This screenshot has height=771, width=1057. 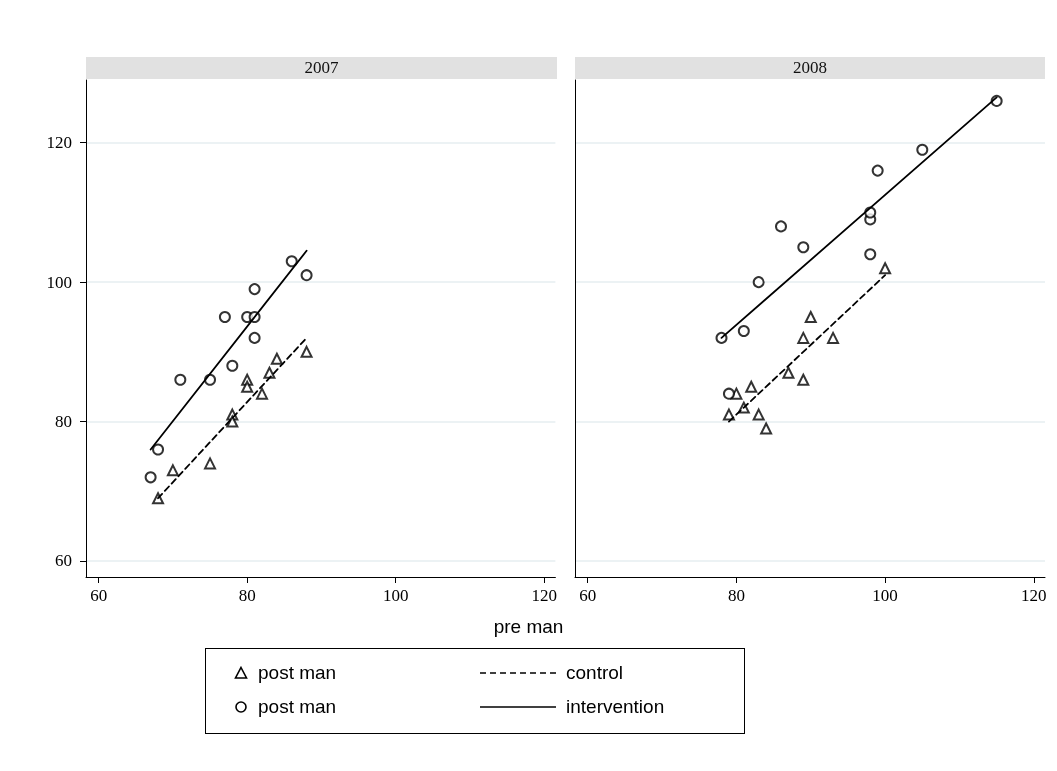 I want to click on legend-label: intervention, so click(x=615, y=707).